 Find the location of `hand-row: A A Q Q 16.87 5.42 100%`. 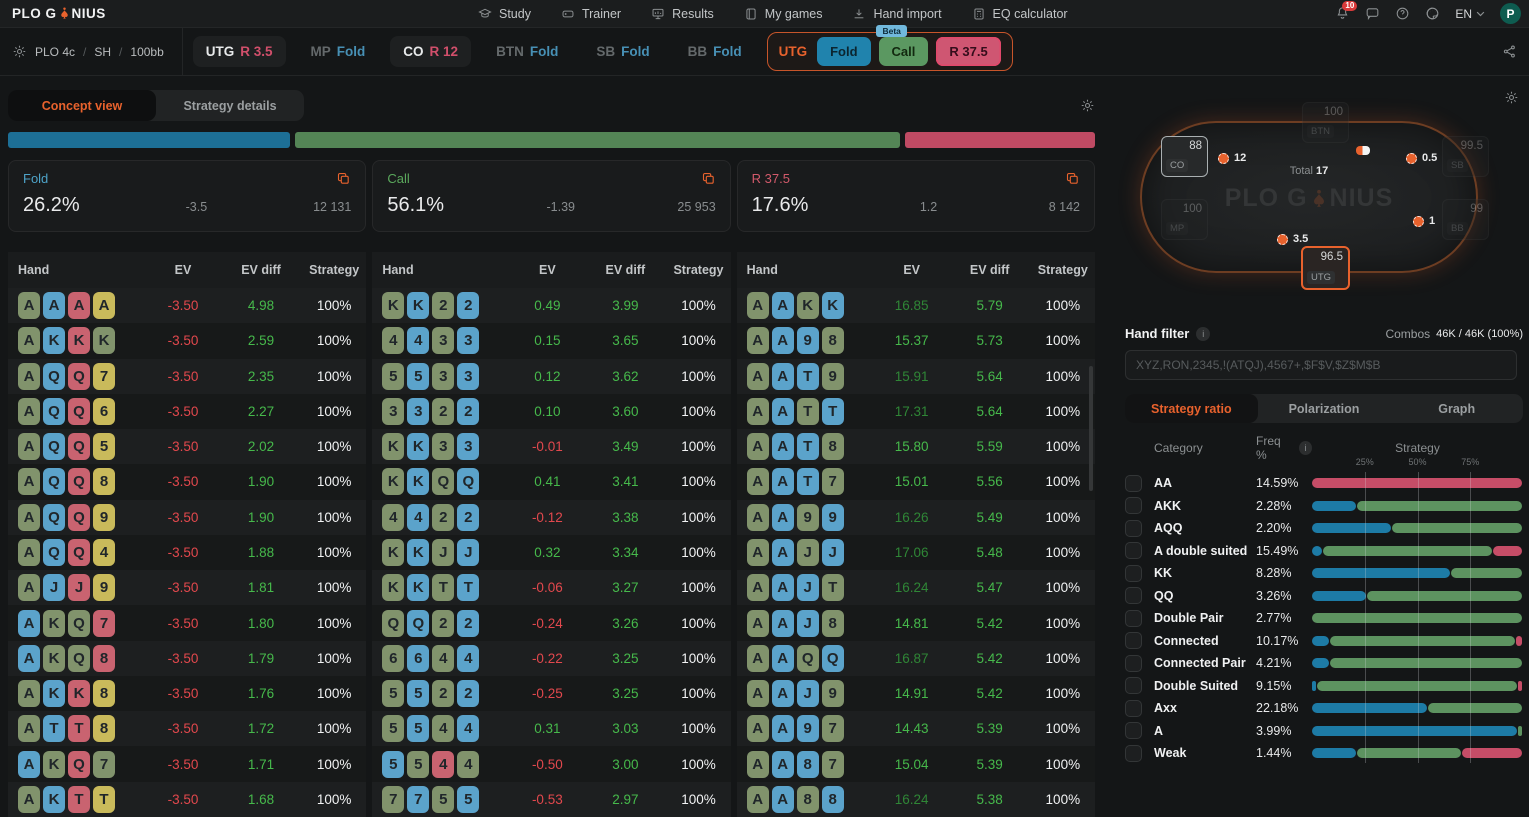

hand-row: A A Q Q 16.87 5.42 100% is located at coordinates (915, 658).